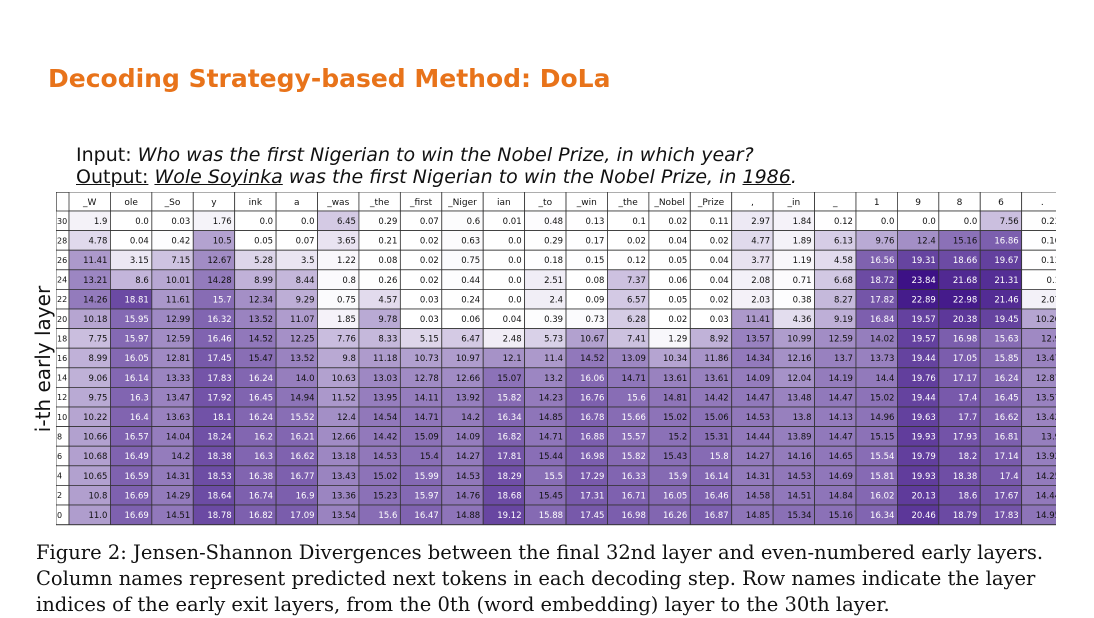 Image resolution: width=1094 pixels, height=618 pixels. I want to click on heatmap-cell-value: 0.01, so click(512, 222).